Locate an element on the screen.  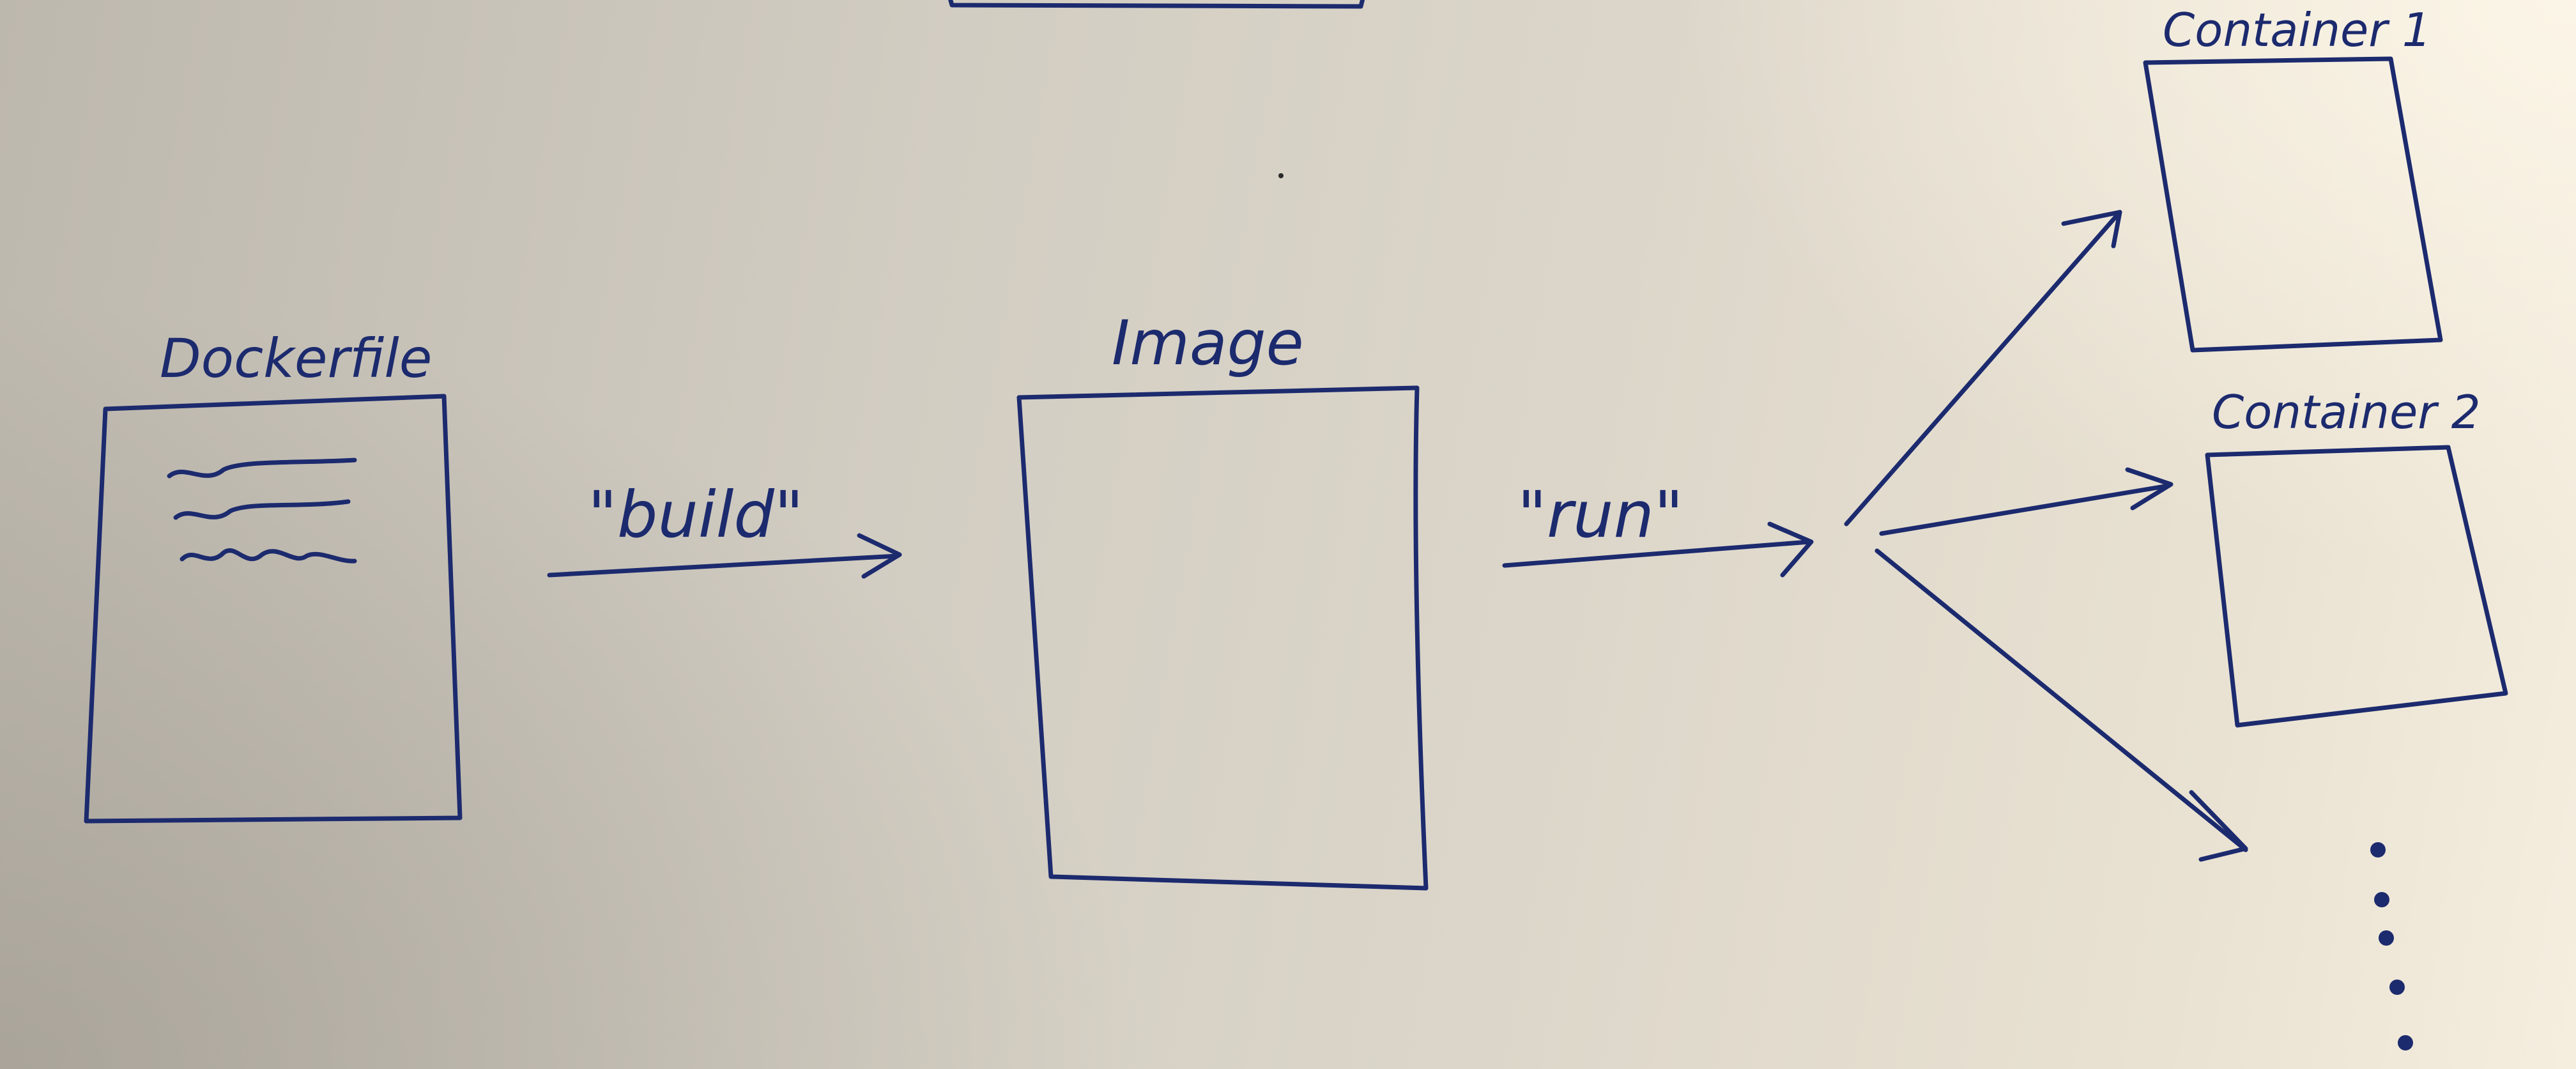
run-label: "run" is located at coordinates (1600, 514).